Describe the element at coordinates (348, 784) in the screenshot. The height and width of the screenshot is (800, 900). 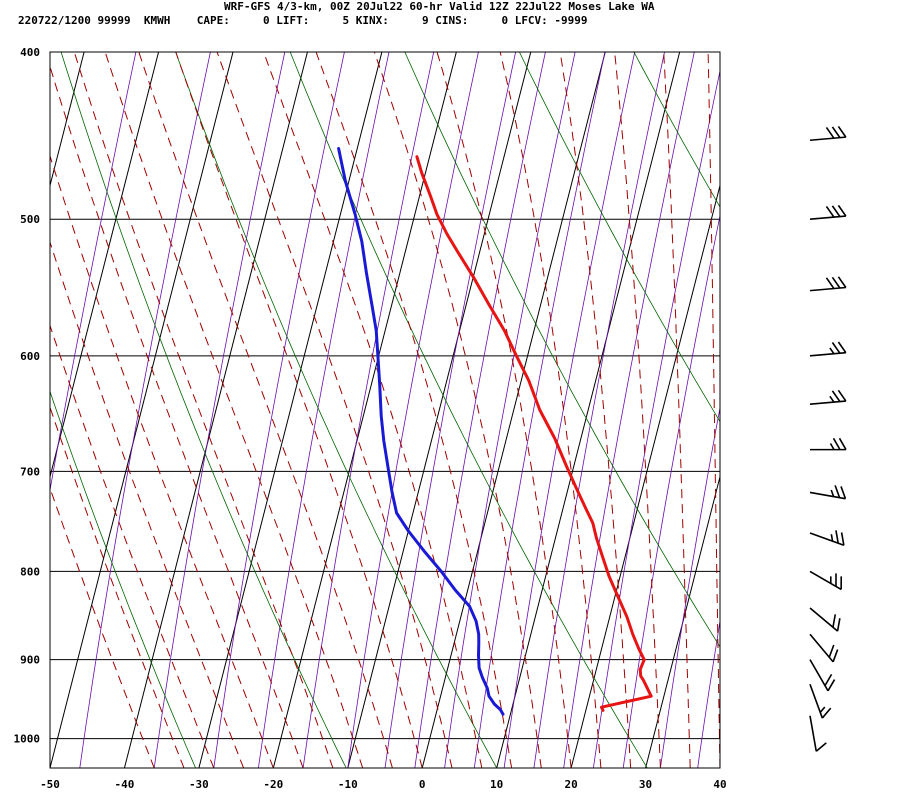
I see `temp-label--10: -10` at that location.